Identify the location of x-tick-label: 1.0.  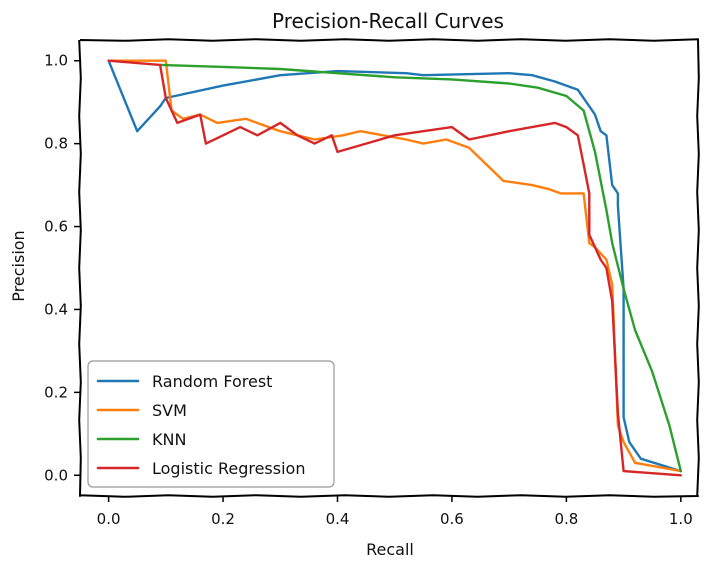
(681, 519).